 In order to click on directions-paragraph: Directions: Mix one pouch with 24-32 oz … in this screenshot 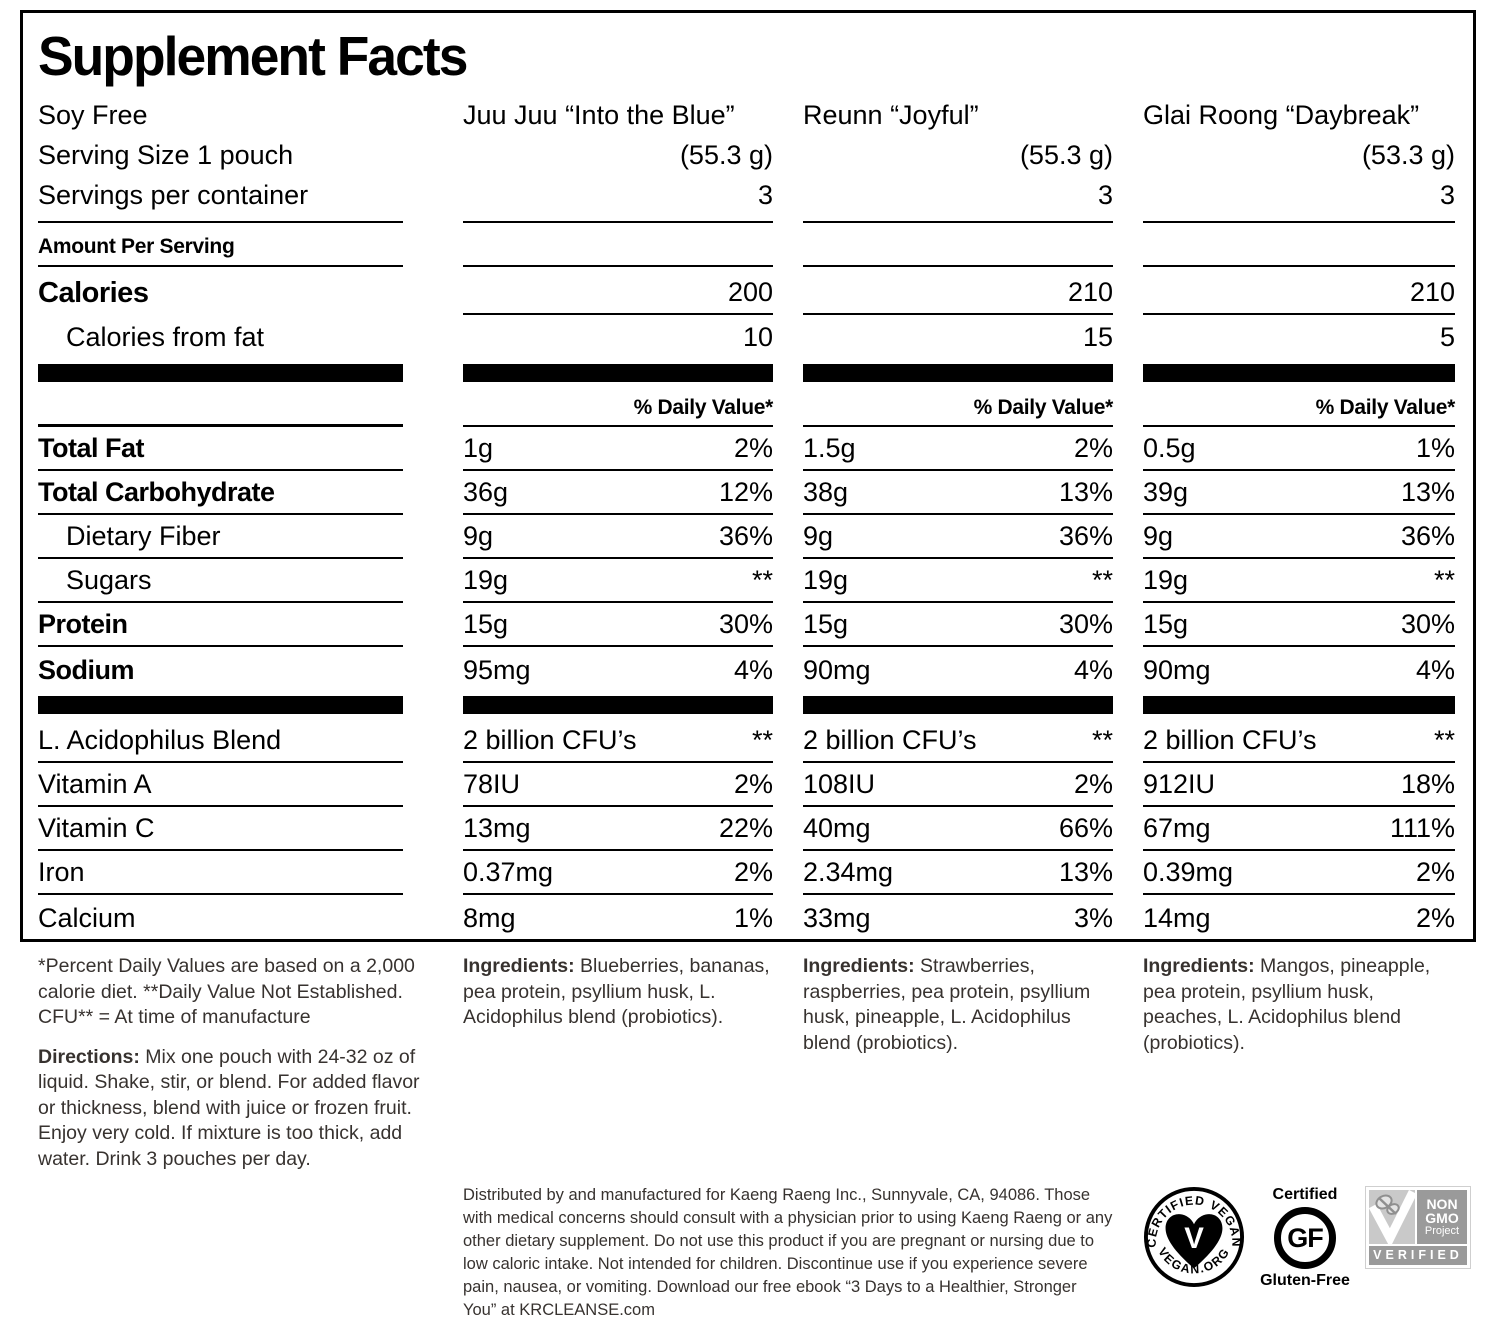, I will do `click(238, 1109)`.